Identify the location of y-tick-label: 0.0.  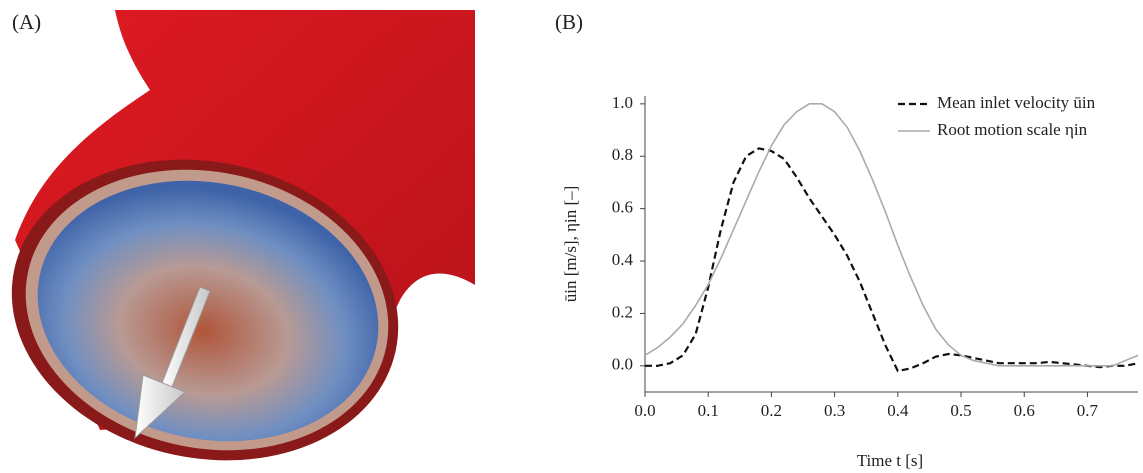
(622, 364).